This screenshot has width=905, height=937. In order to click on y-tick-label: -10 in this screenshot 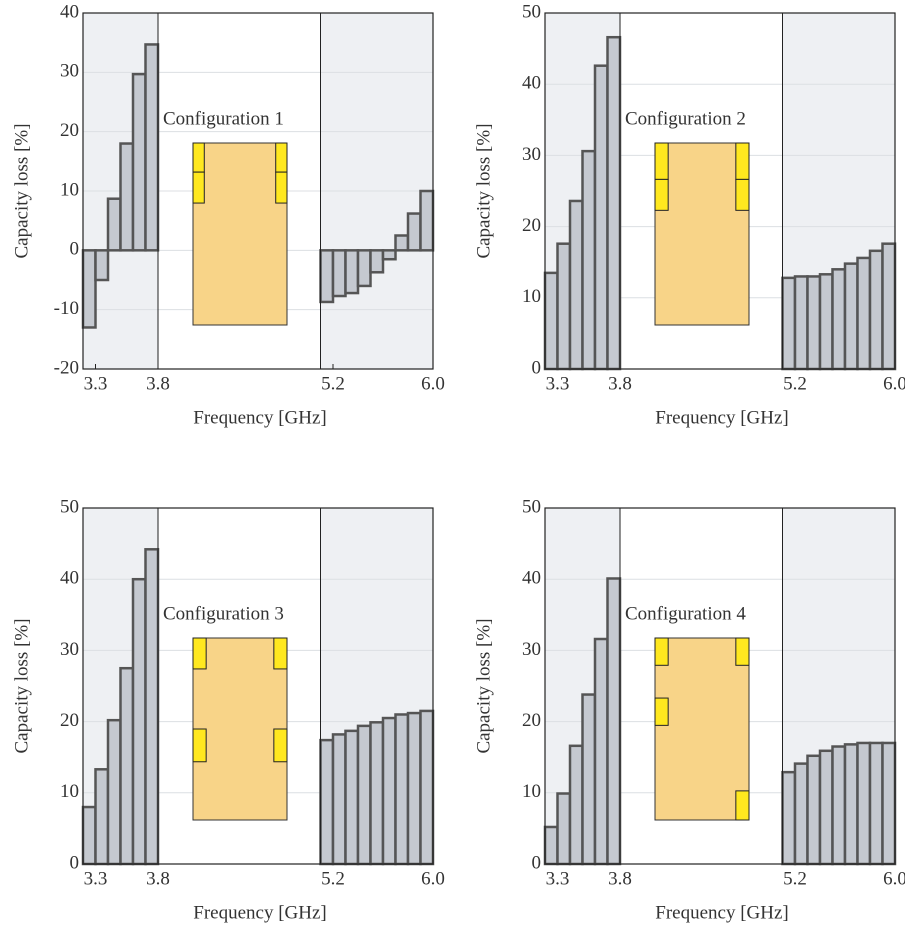, I will do `click(66, 308)`.